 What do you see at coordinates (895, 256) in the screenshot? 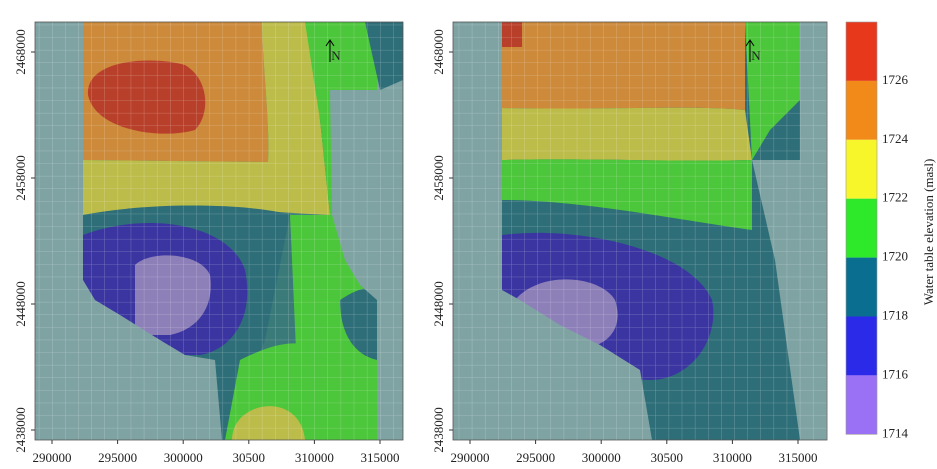
I see `legend-label: 1720` at bounding box center [895, 256].